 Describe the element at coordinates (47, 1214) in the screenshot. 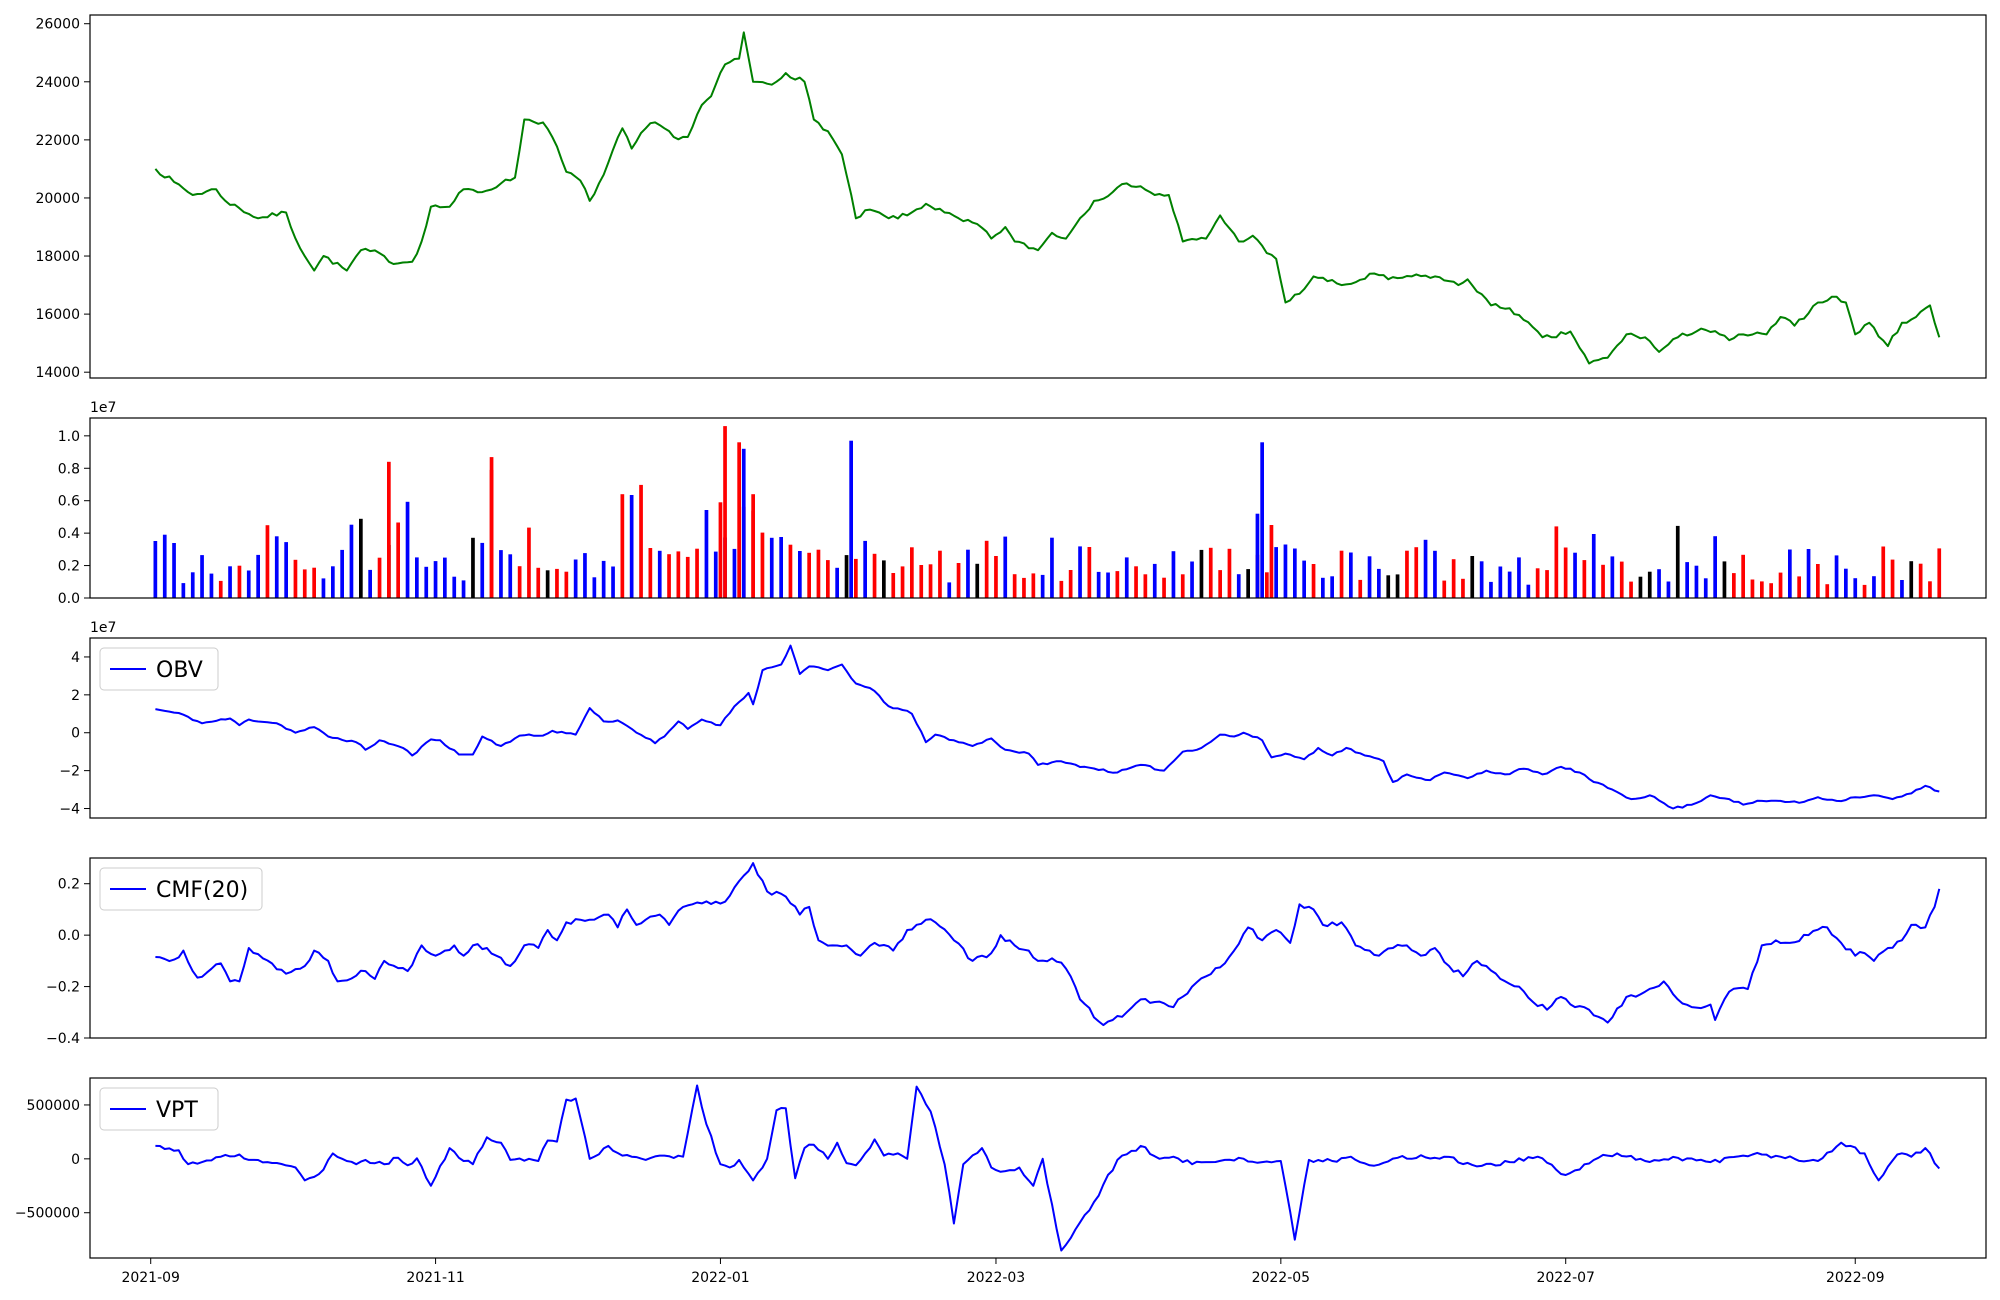

I see `vpt-ytick-label: −500000` at that location.